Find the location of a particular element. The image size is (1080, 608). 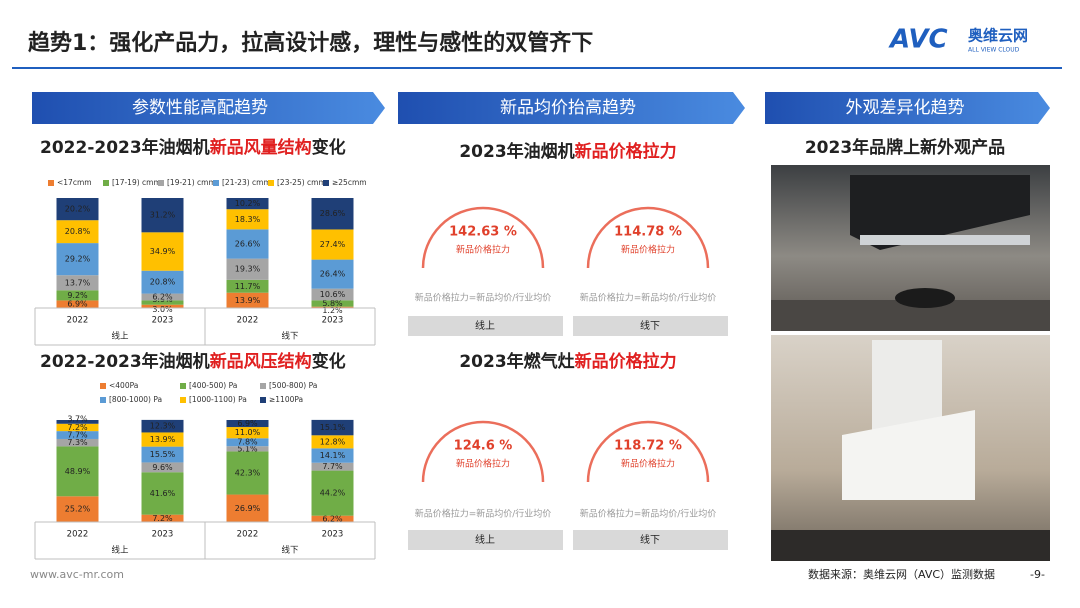

data-label: 28.6% is located at coordinates (333, 213).